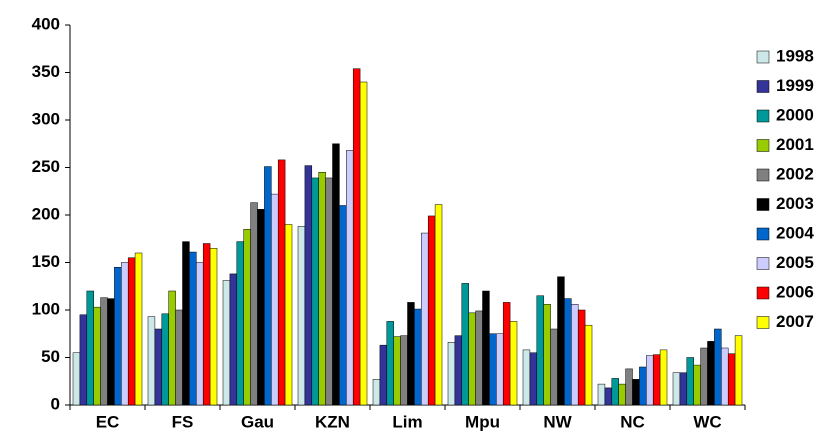  Describe the element at coordinates (46, 261) in the screenshot. I see `y-tick-label: 150` at that location.